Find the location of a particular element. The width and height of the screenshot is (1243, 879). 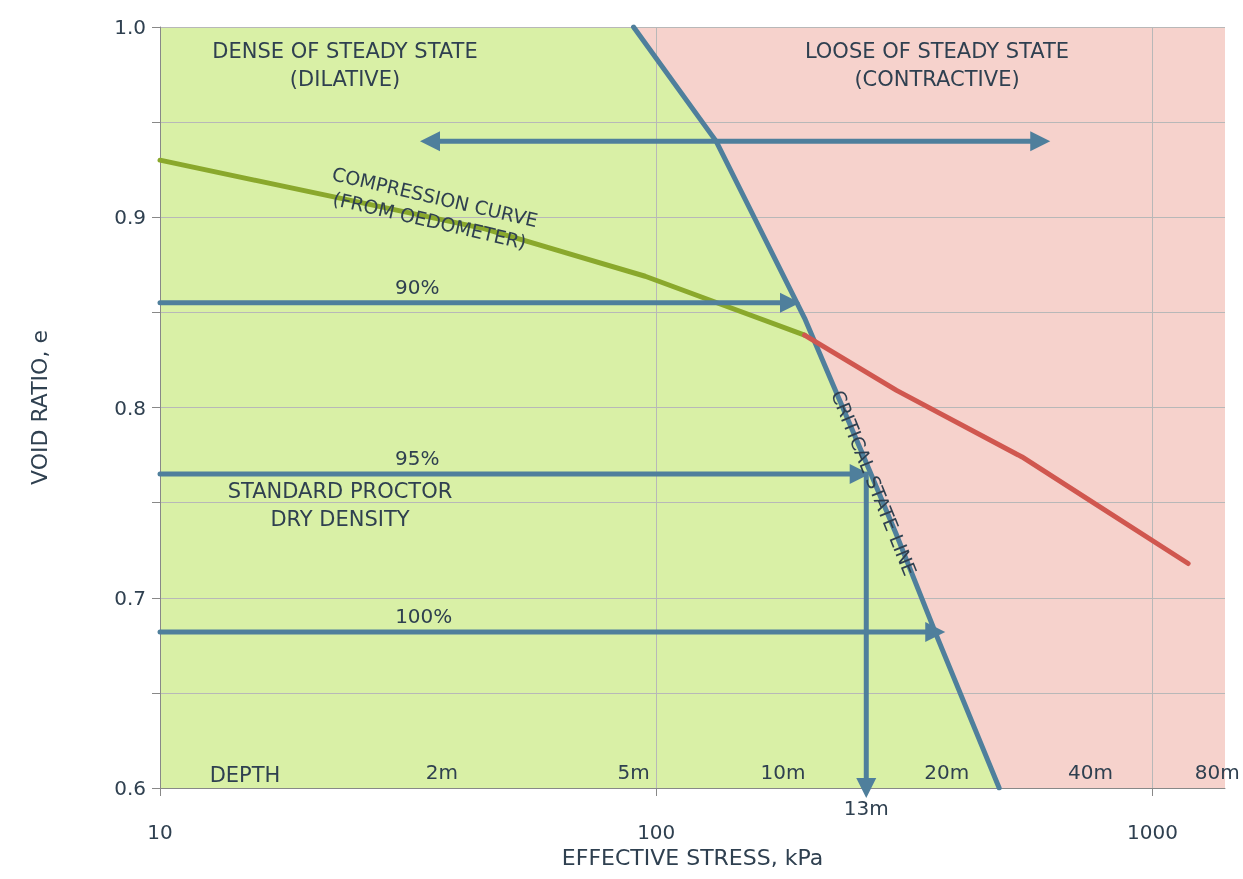

y-tick-label: 0.7 is located at coordinates (130, 597).